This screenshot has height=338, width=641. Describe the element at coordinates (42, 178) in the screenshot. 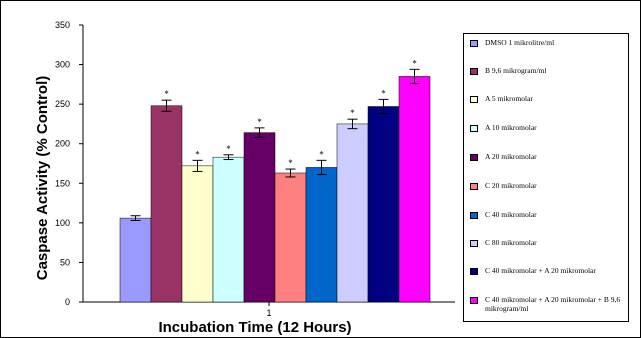

I see `y-axis-label: Caspase Activity (% Control)` at that location.